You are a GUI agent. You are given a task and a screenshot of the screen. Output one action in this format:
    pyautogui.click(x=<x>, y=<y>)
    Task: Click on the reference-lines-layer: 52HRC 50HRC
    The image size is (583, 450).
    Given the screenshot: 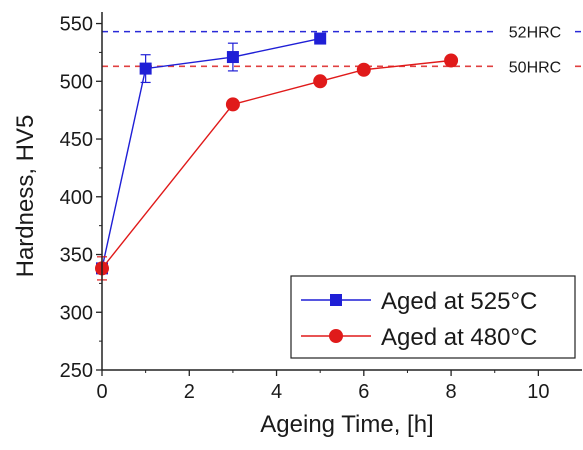 What is the action you would take?
    pyautogui.click(x=342, y=49)
    